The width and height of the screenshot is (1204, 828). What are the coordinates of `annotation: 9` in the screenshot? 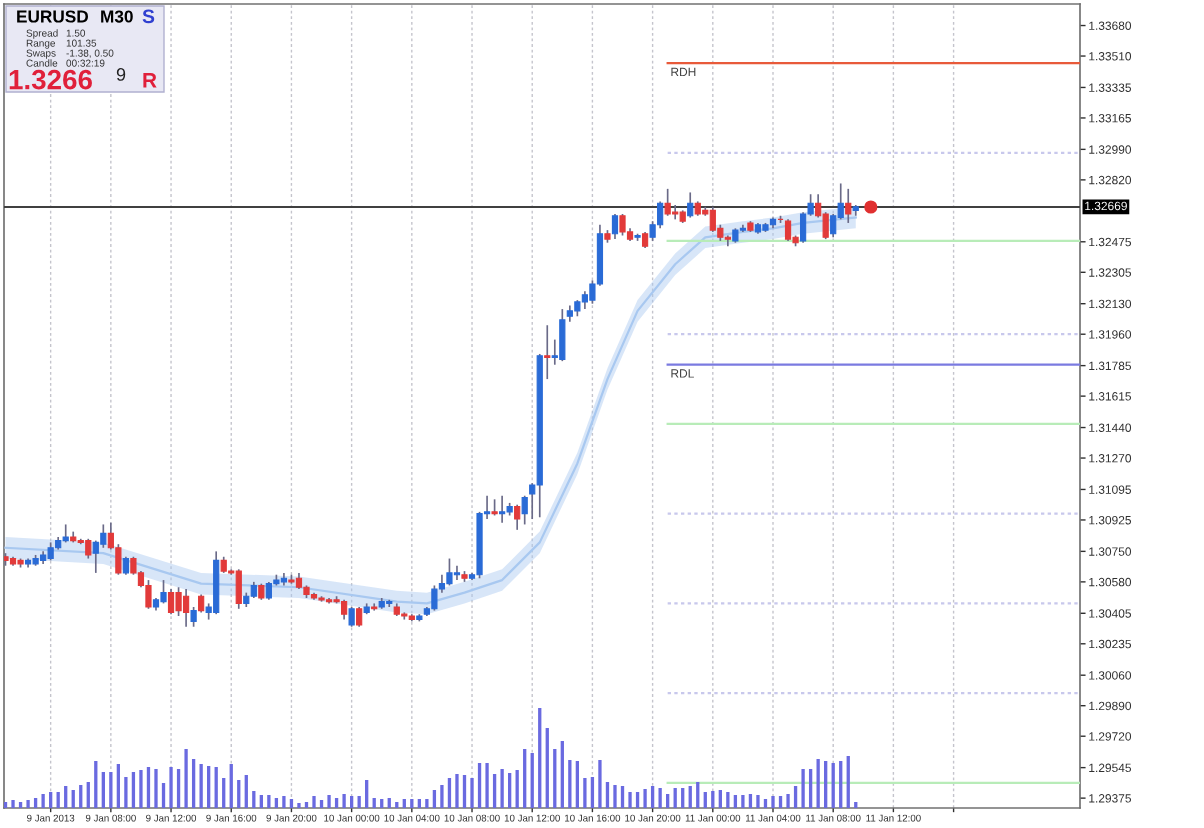 It's located at (121, 74).